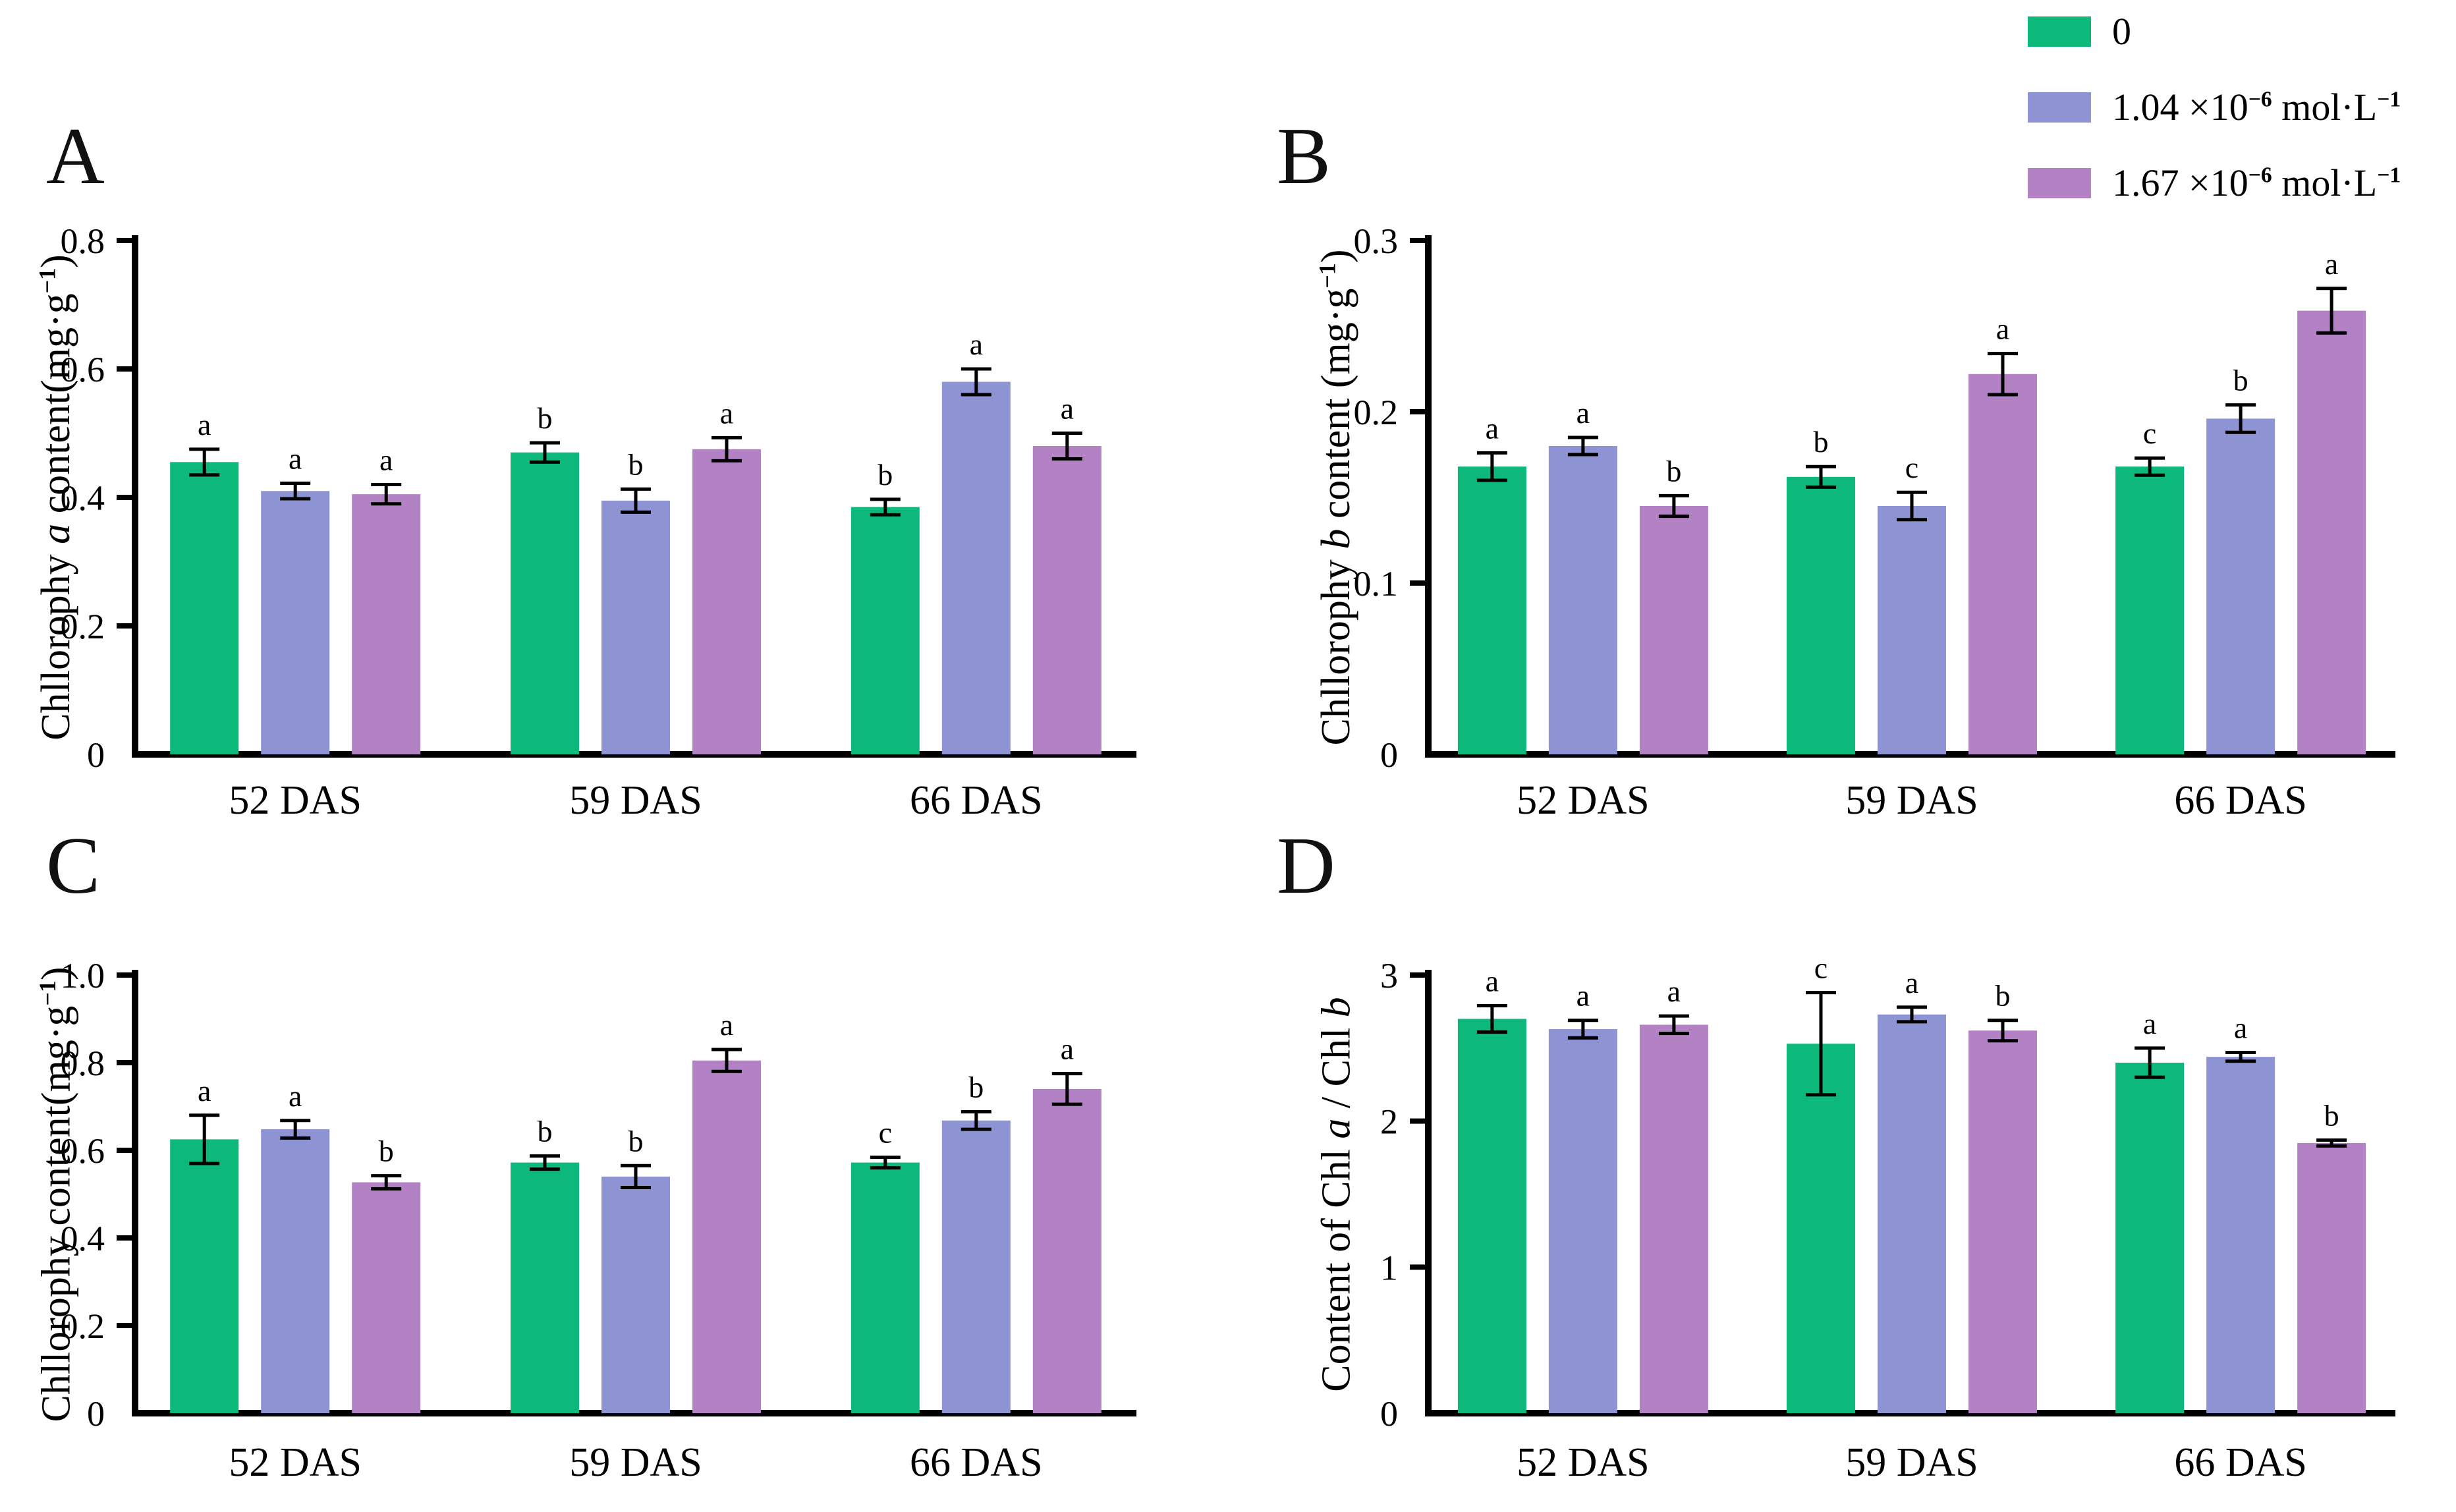  I want to click on legend-label: 0, so click(2121, 31).